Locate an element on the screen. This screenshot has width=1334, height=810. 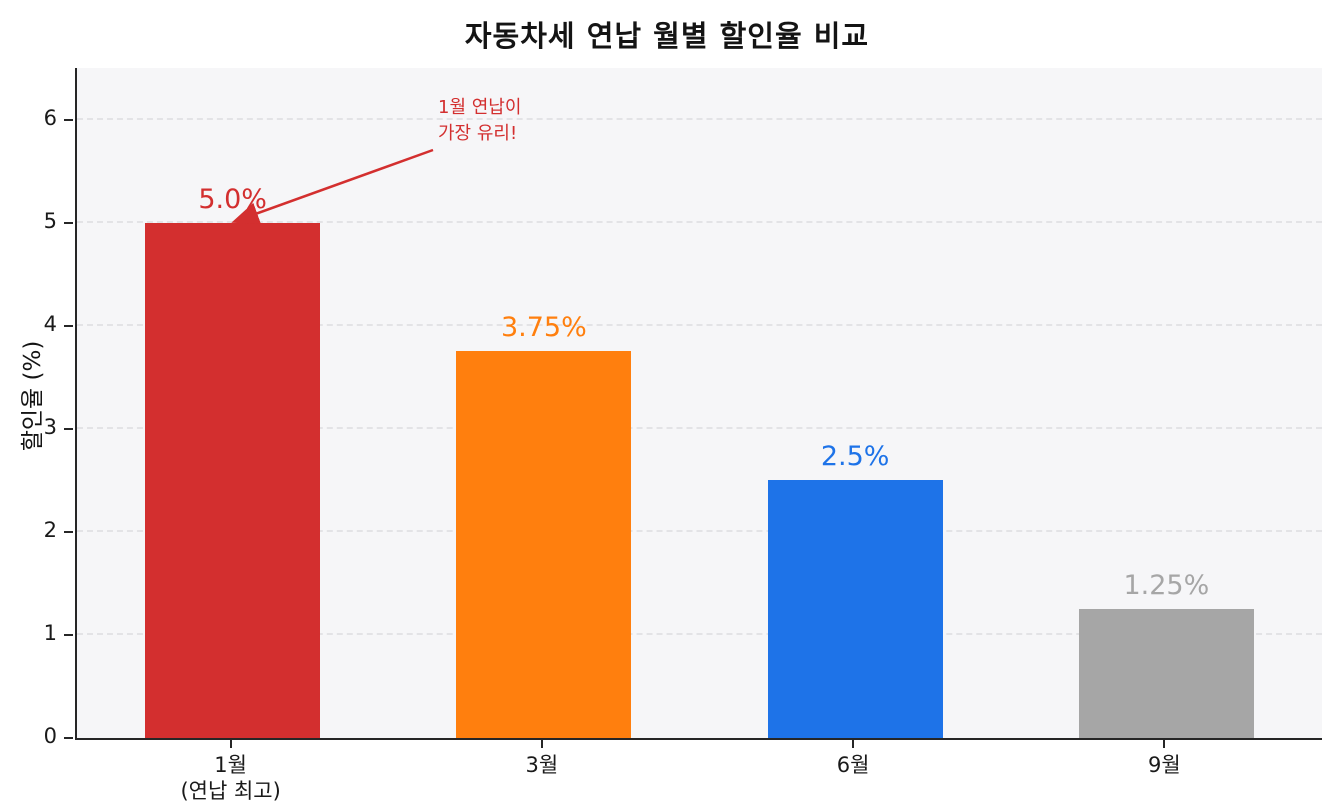
y-tick-label: 1 is located at coordinates (50, 632).